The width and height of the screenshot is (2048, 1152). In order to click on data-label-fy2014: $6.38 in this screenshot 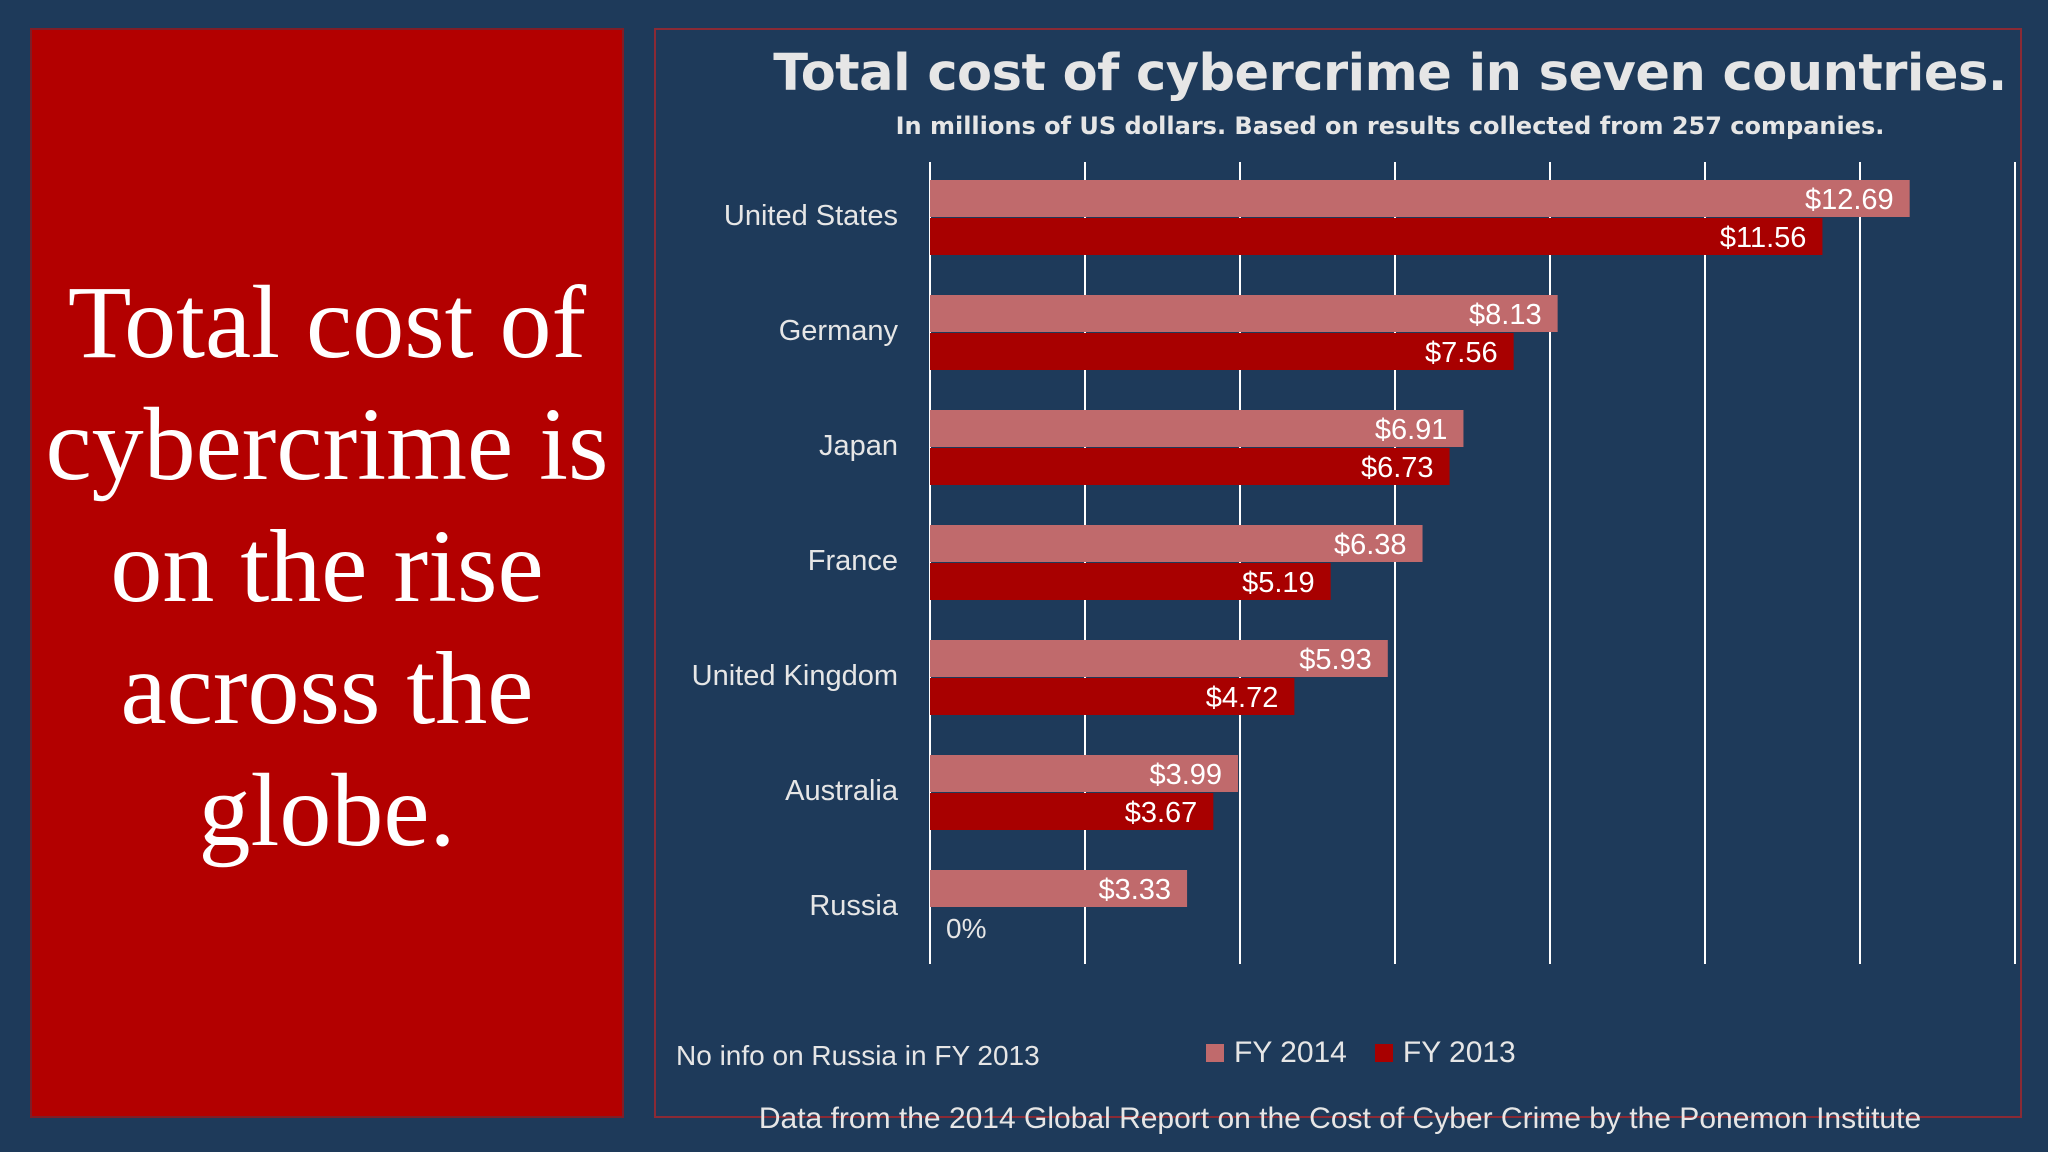, I will do `click(1370, 545)`.